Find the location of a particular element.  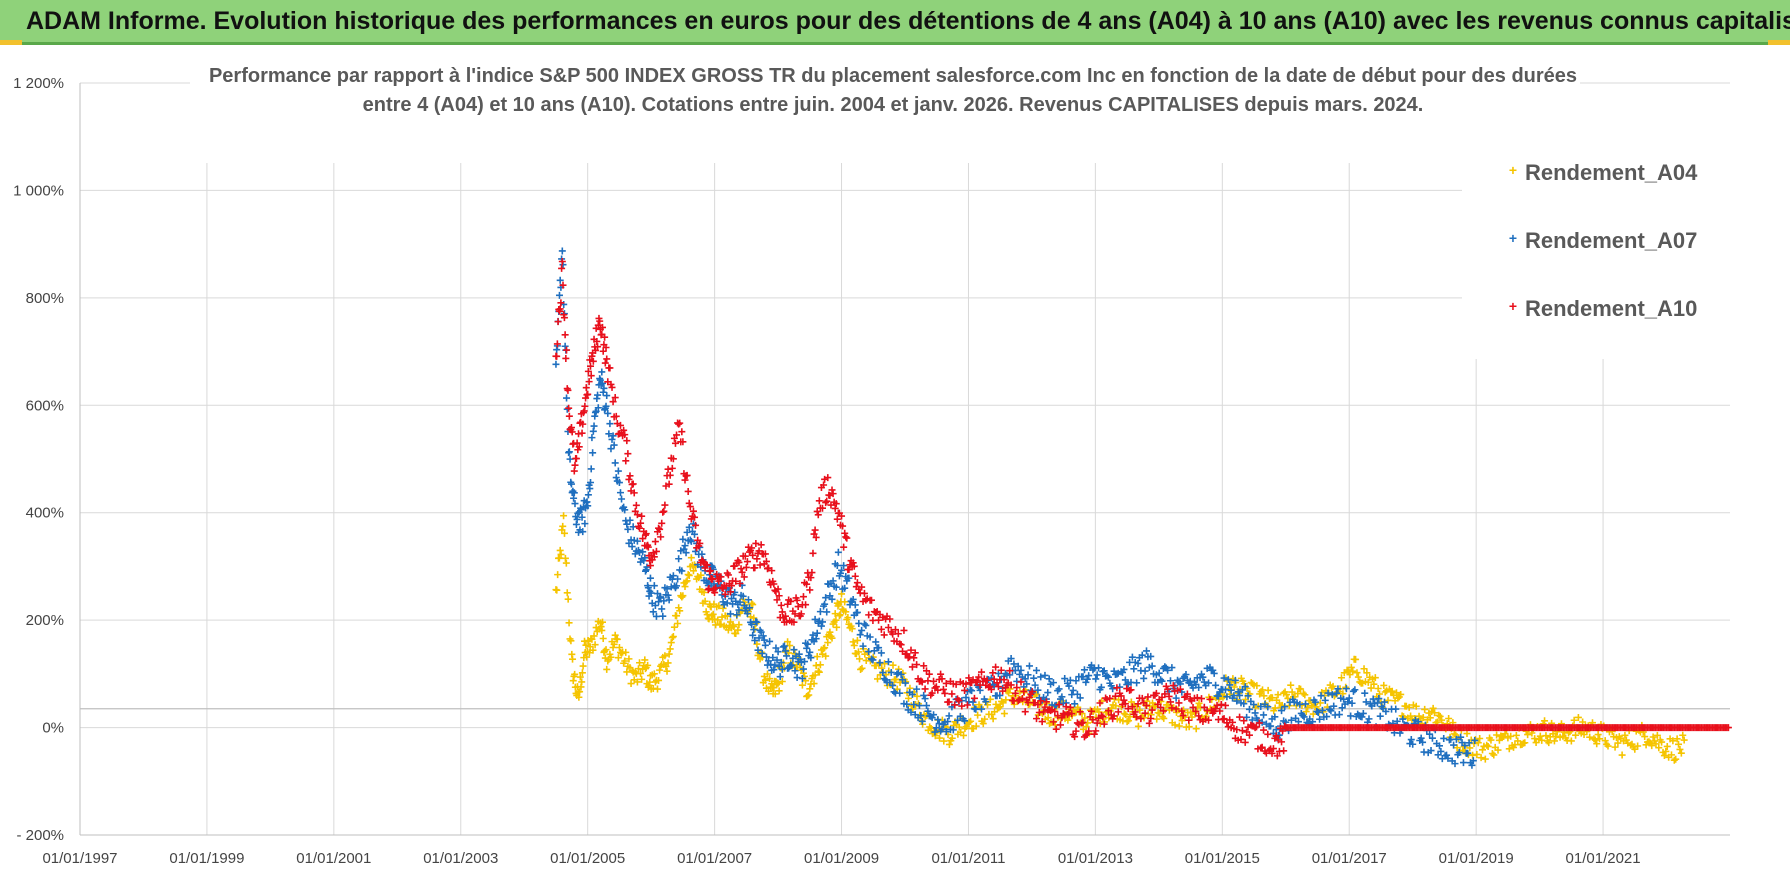

banner-corner-left is located at coordinates (11, 42).